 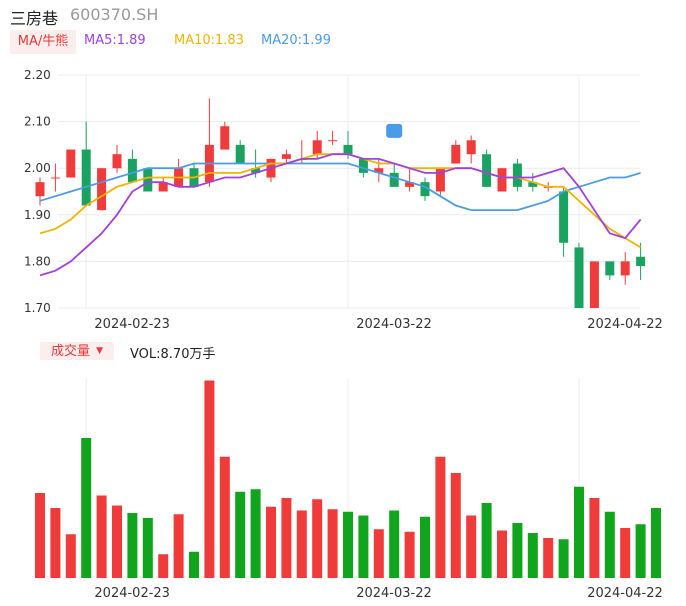 What do you see at coordinates (43, 42) in the screenshot?
I see `ma-indicator-selector: MA/牛熊` at bounding box center [43, 42].